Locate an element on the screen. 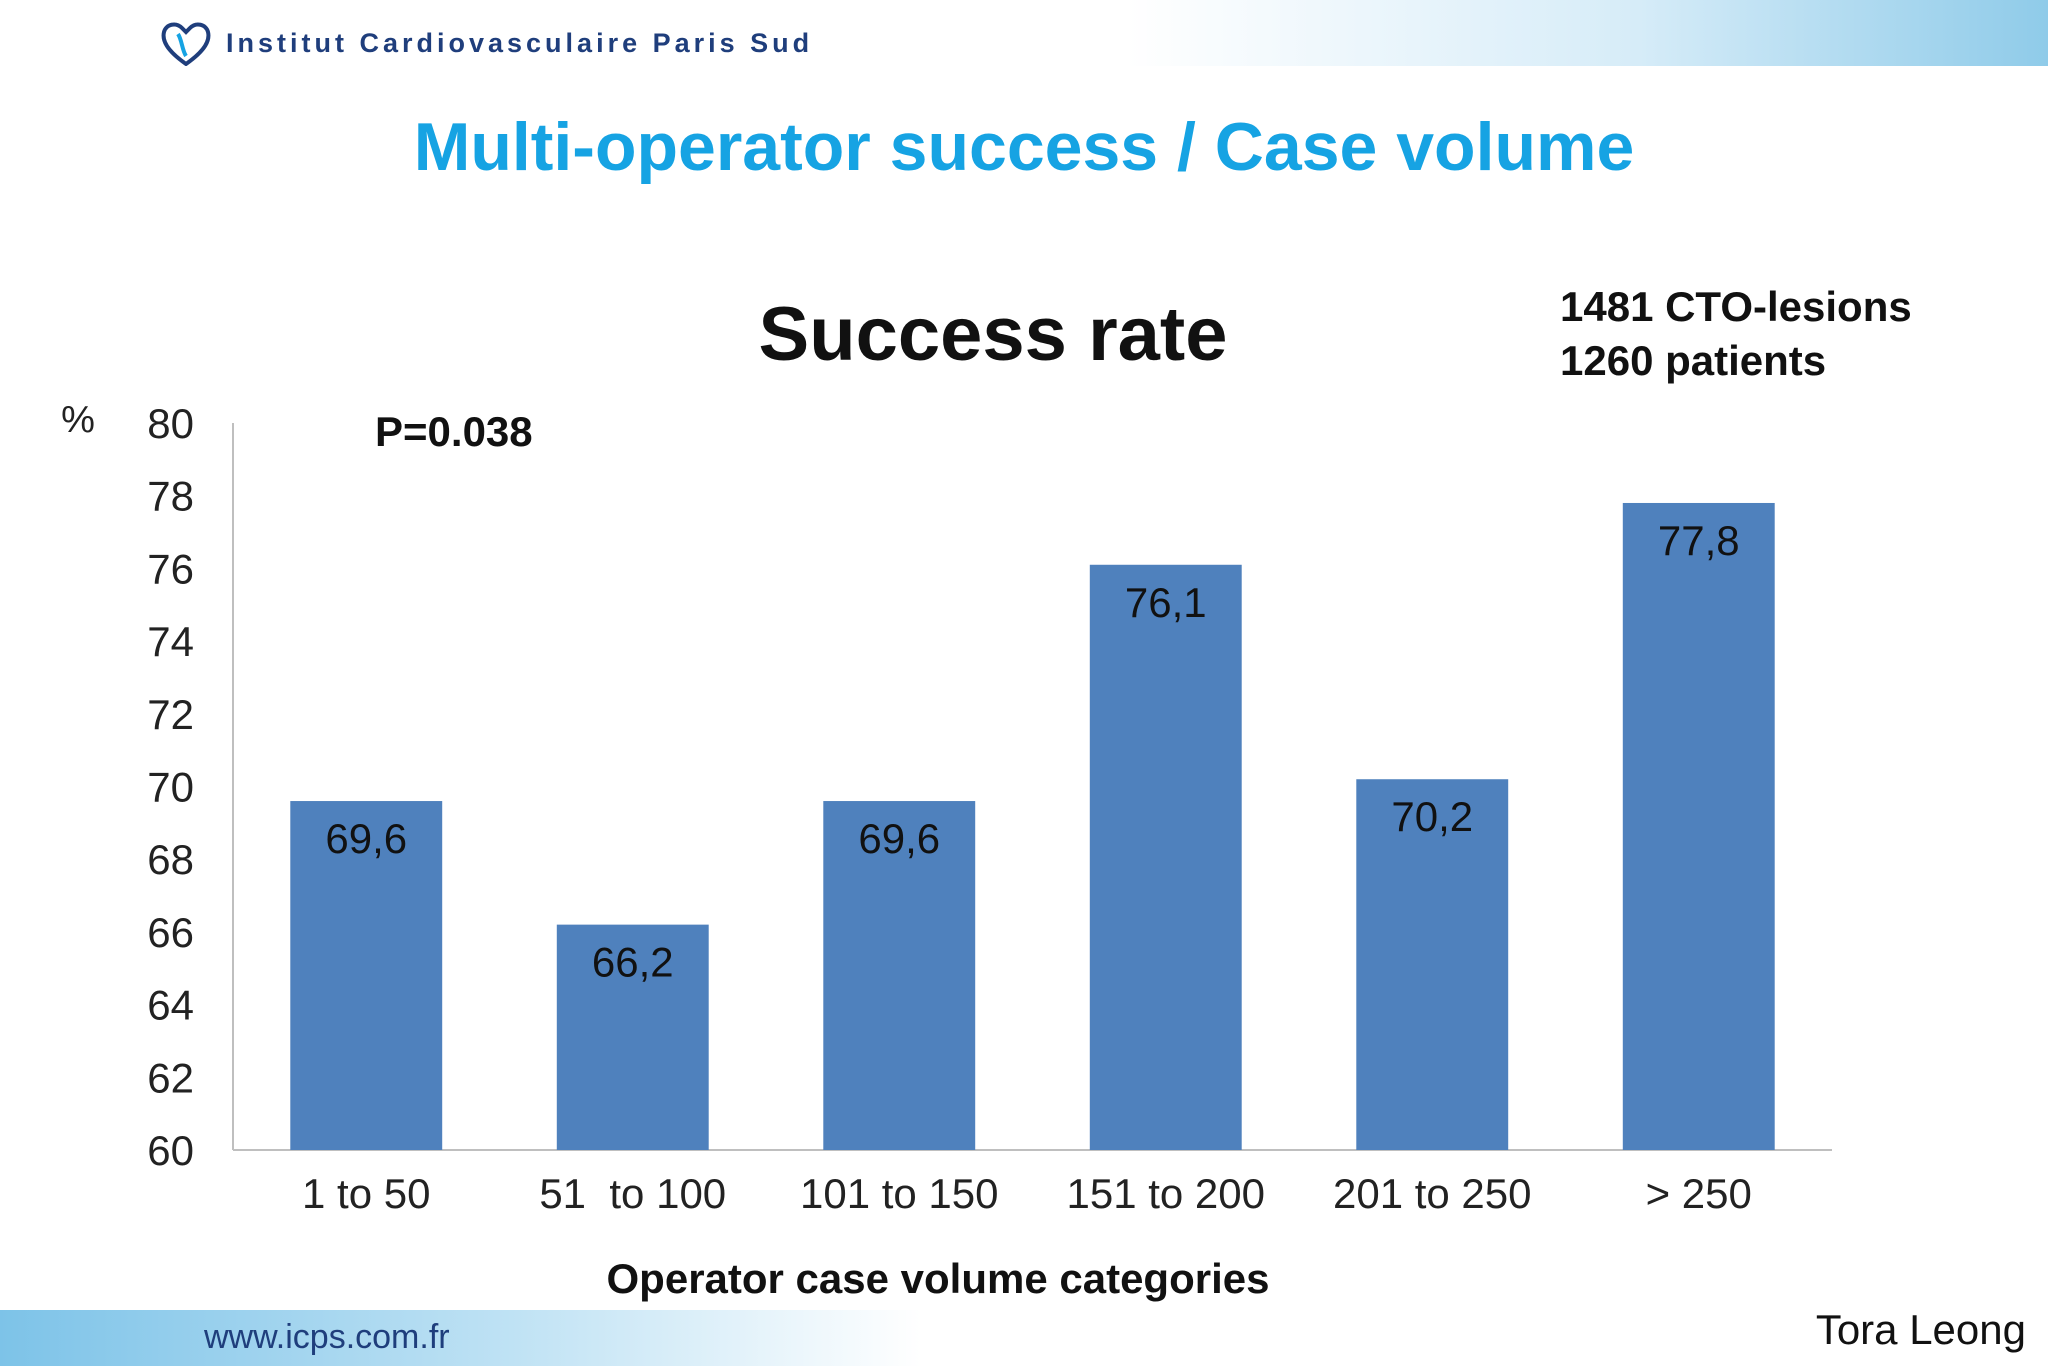 The width and height of the screenshot is (2048, 1366). bar-value-label: 77,8 is located at coordinates (1699, 540).